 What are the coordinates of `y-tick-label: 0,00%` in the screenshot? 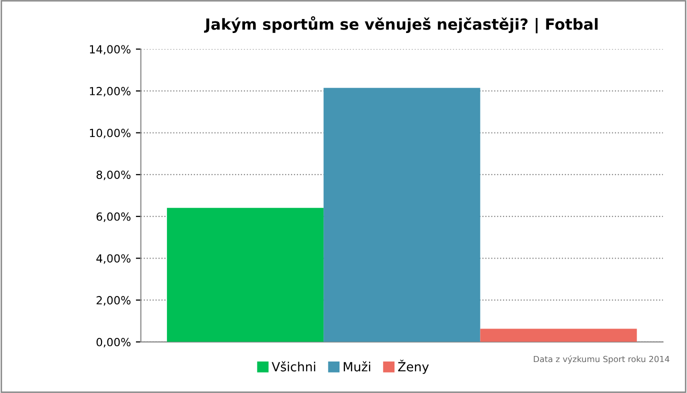 It's located at (113, 343).